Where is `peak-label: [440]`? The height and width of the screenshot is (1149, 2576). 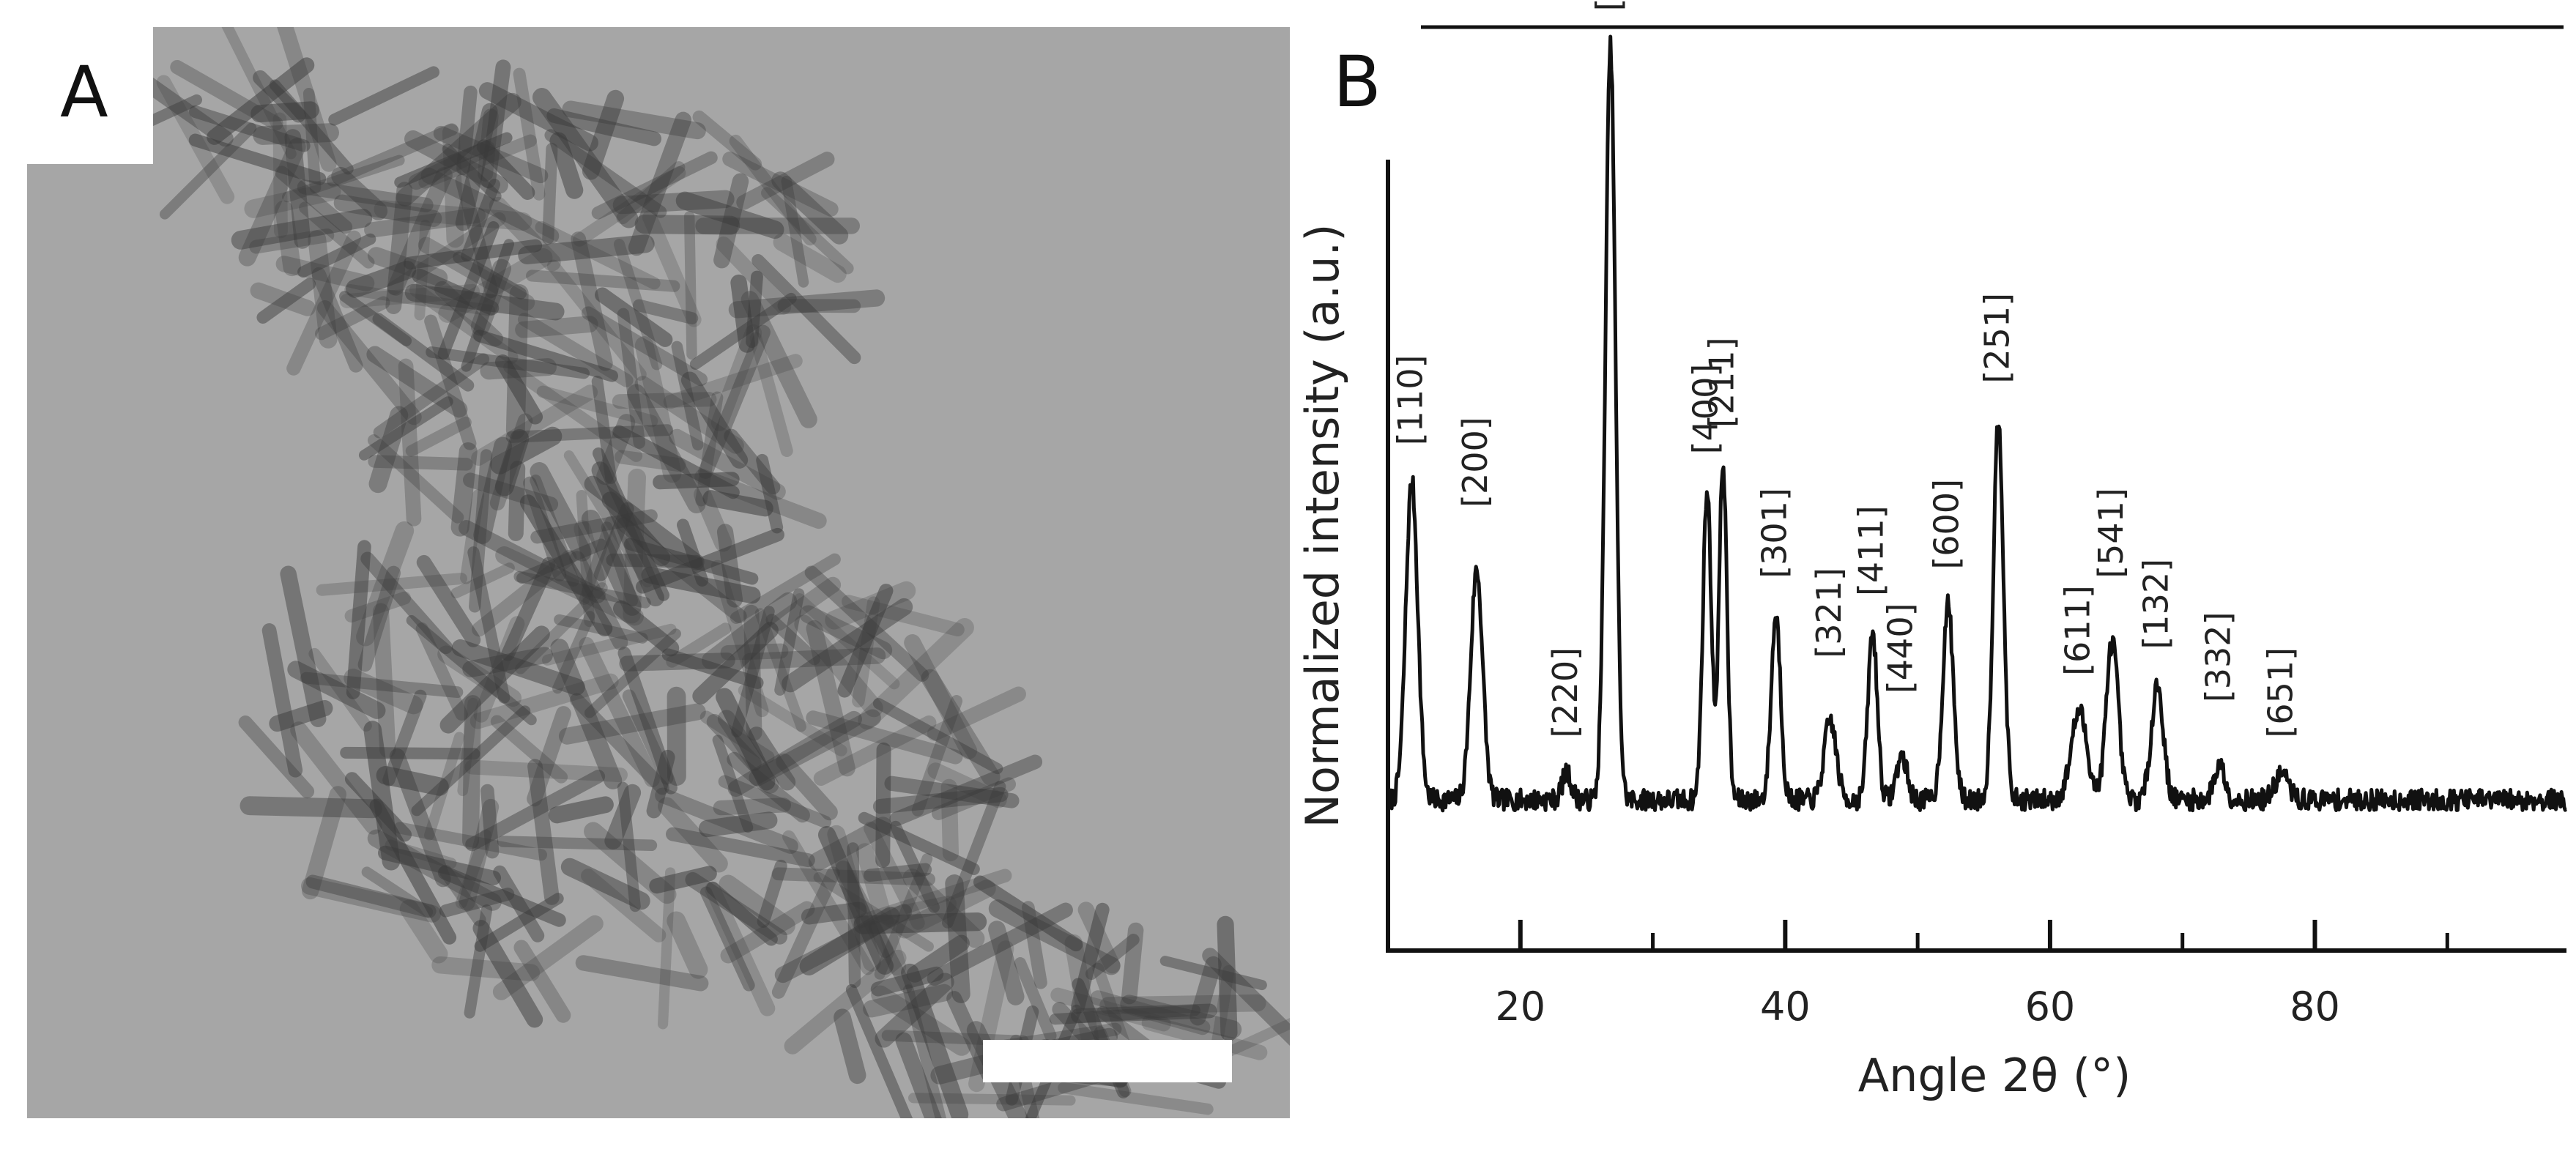 peak-label: [440] is located at coordinates (1900, 649).